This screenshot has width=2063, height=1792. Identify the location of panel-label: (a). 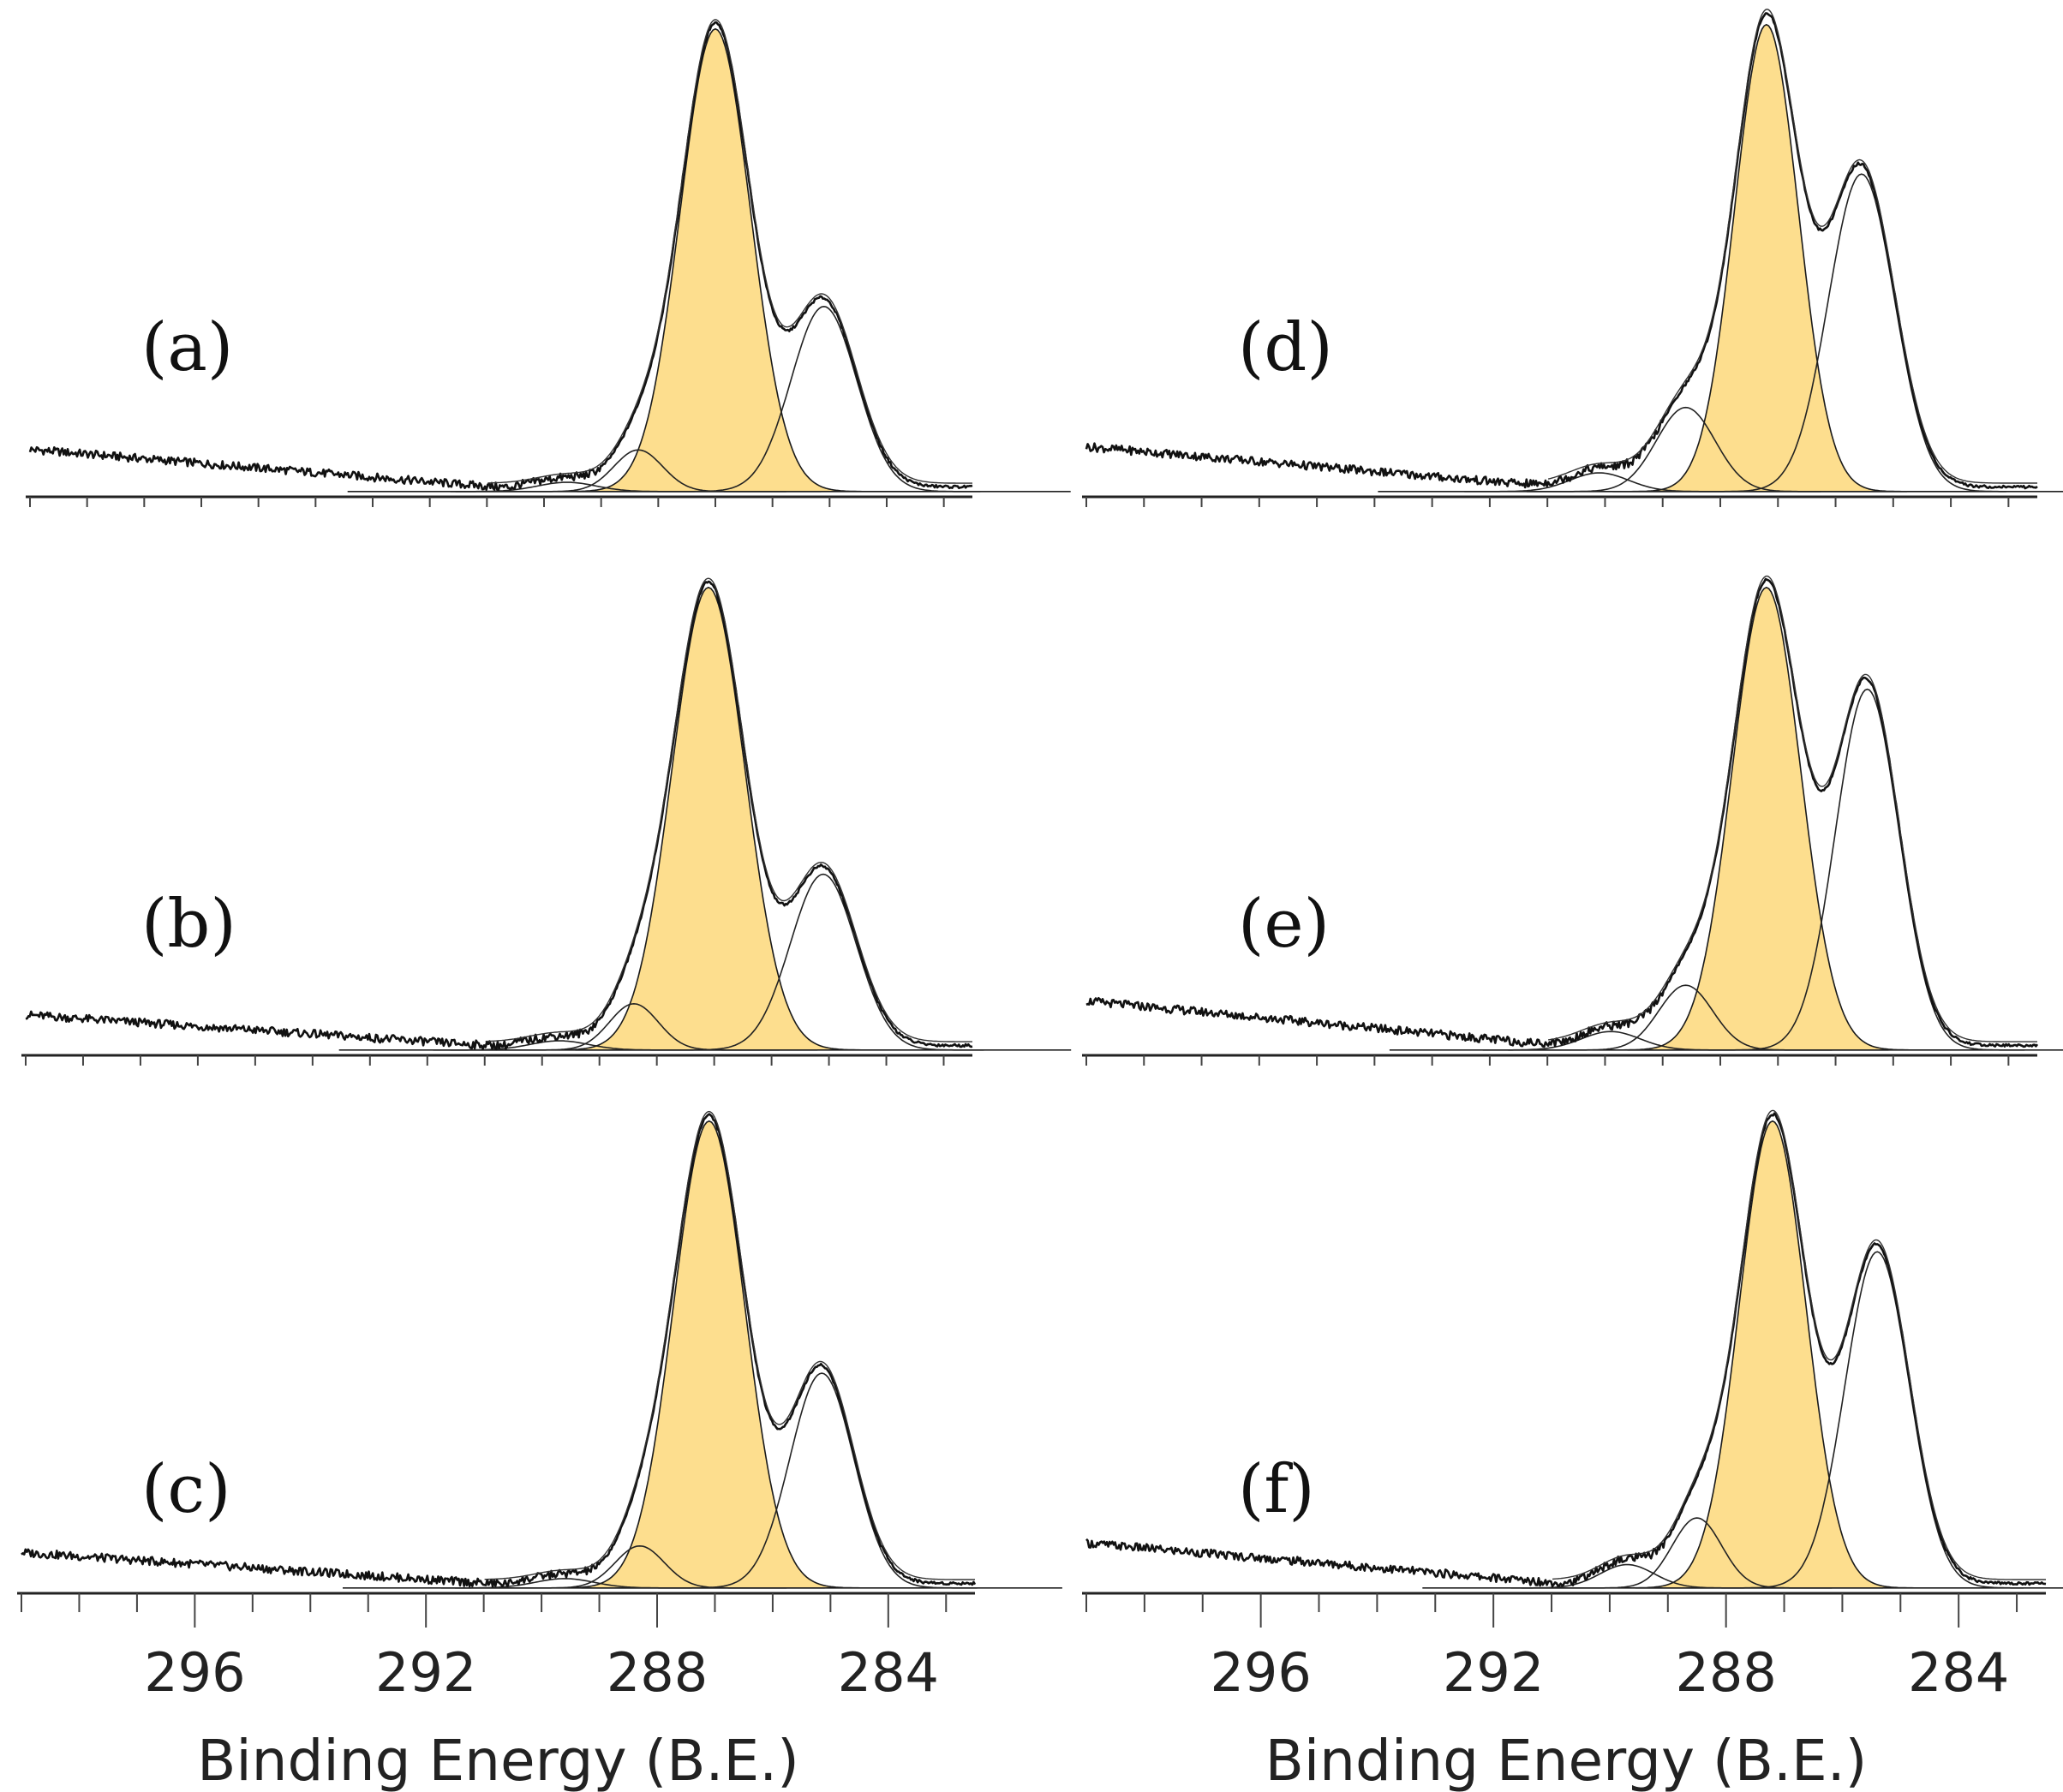
(187, 347).